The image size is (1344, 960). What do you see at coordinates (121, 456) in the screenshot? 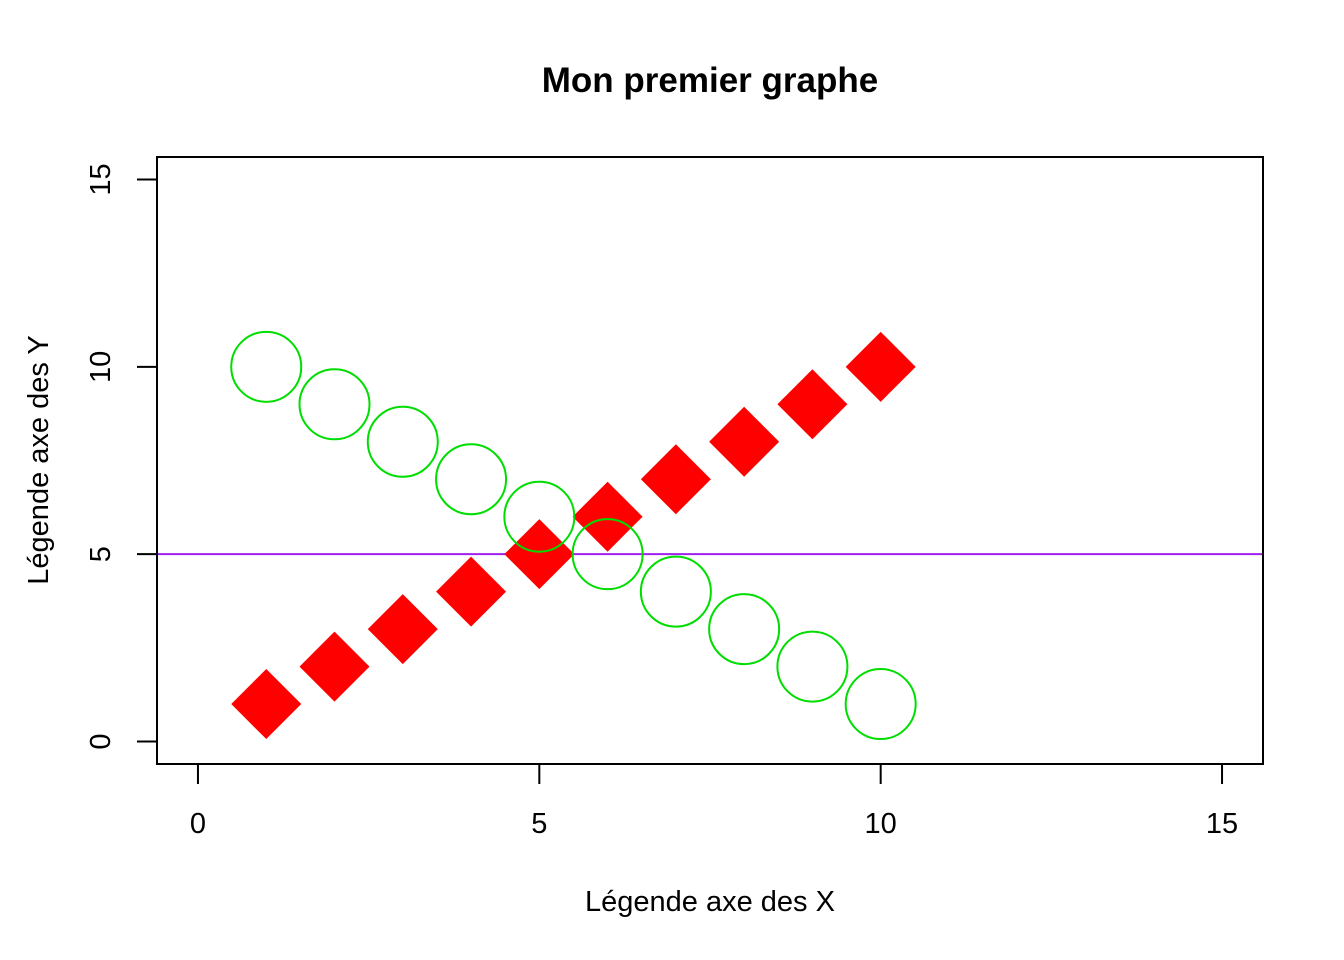
I see `y-axis: 0 5 10 15` at bounding box center [121, 456].